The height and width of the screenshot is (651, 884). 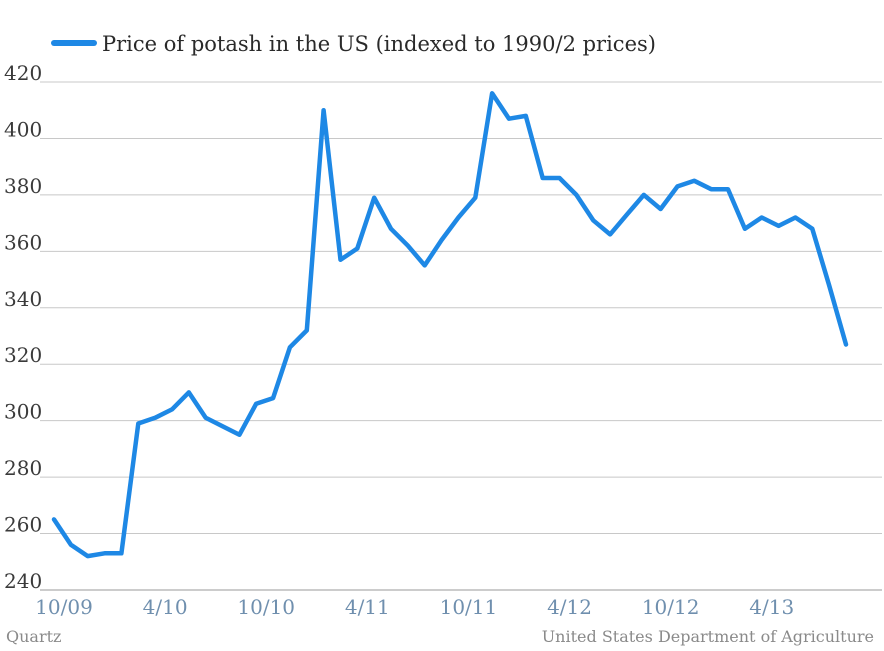 What do you see at coordinates (469, 607) in the screenshot?
I see `x-tick-label: 10/11` at bounding box center [469, 607].